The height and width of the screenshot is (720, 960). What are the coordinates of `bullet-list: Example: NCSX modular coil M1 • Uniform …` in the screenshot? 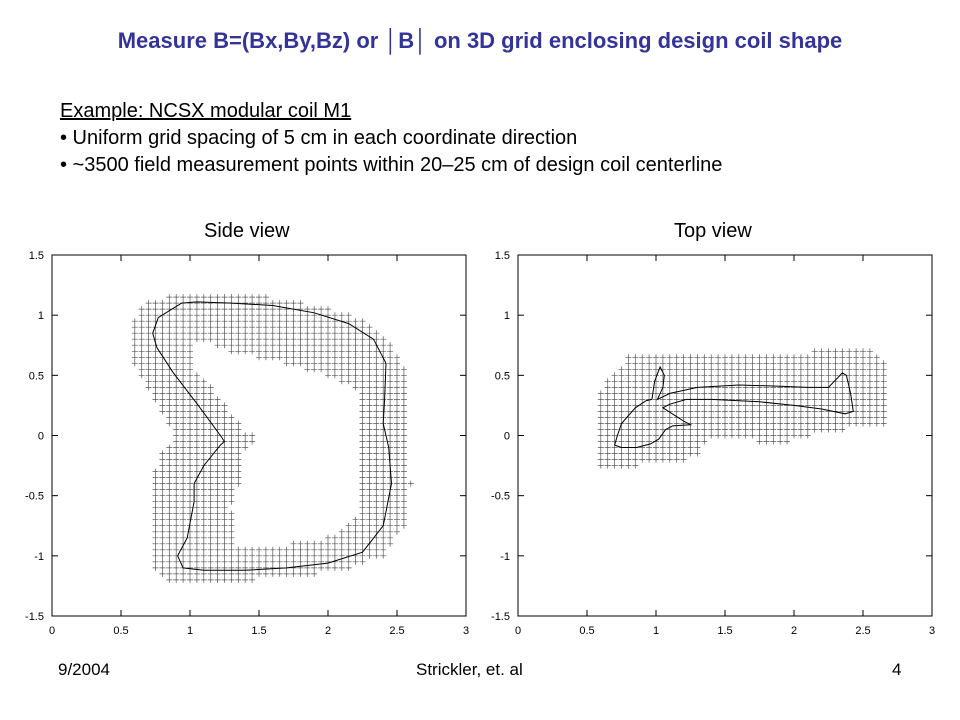 It's located at (391, 138).